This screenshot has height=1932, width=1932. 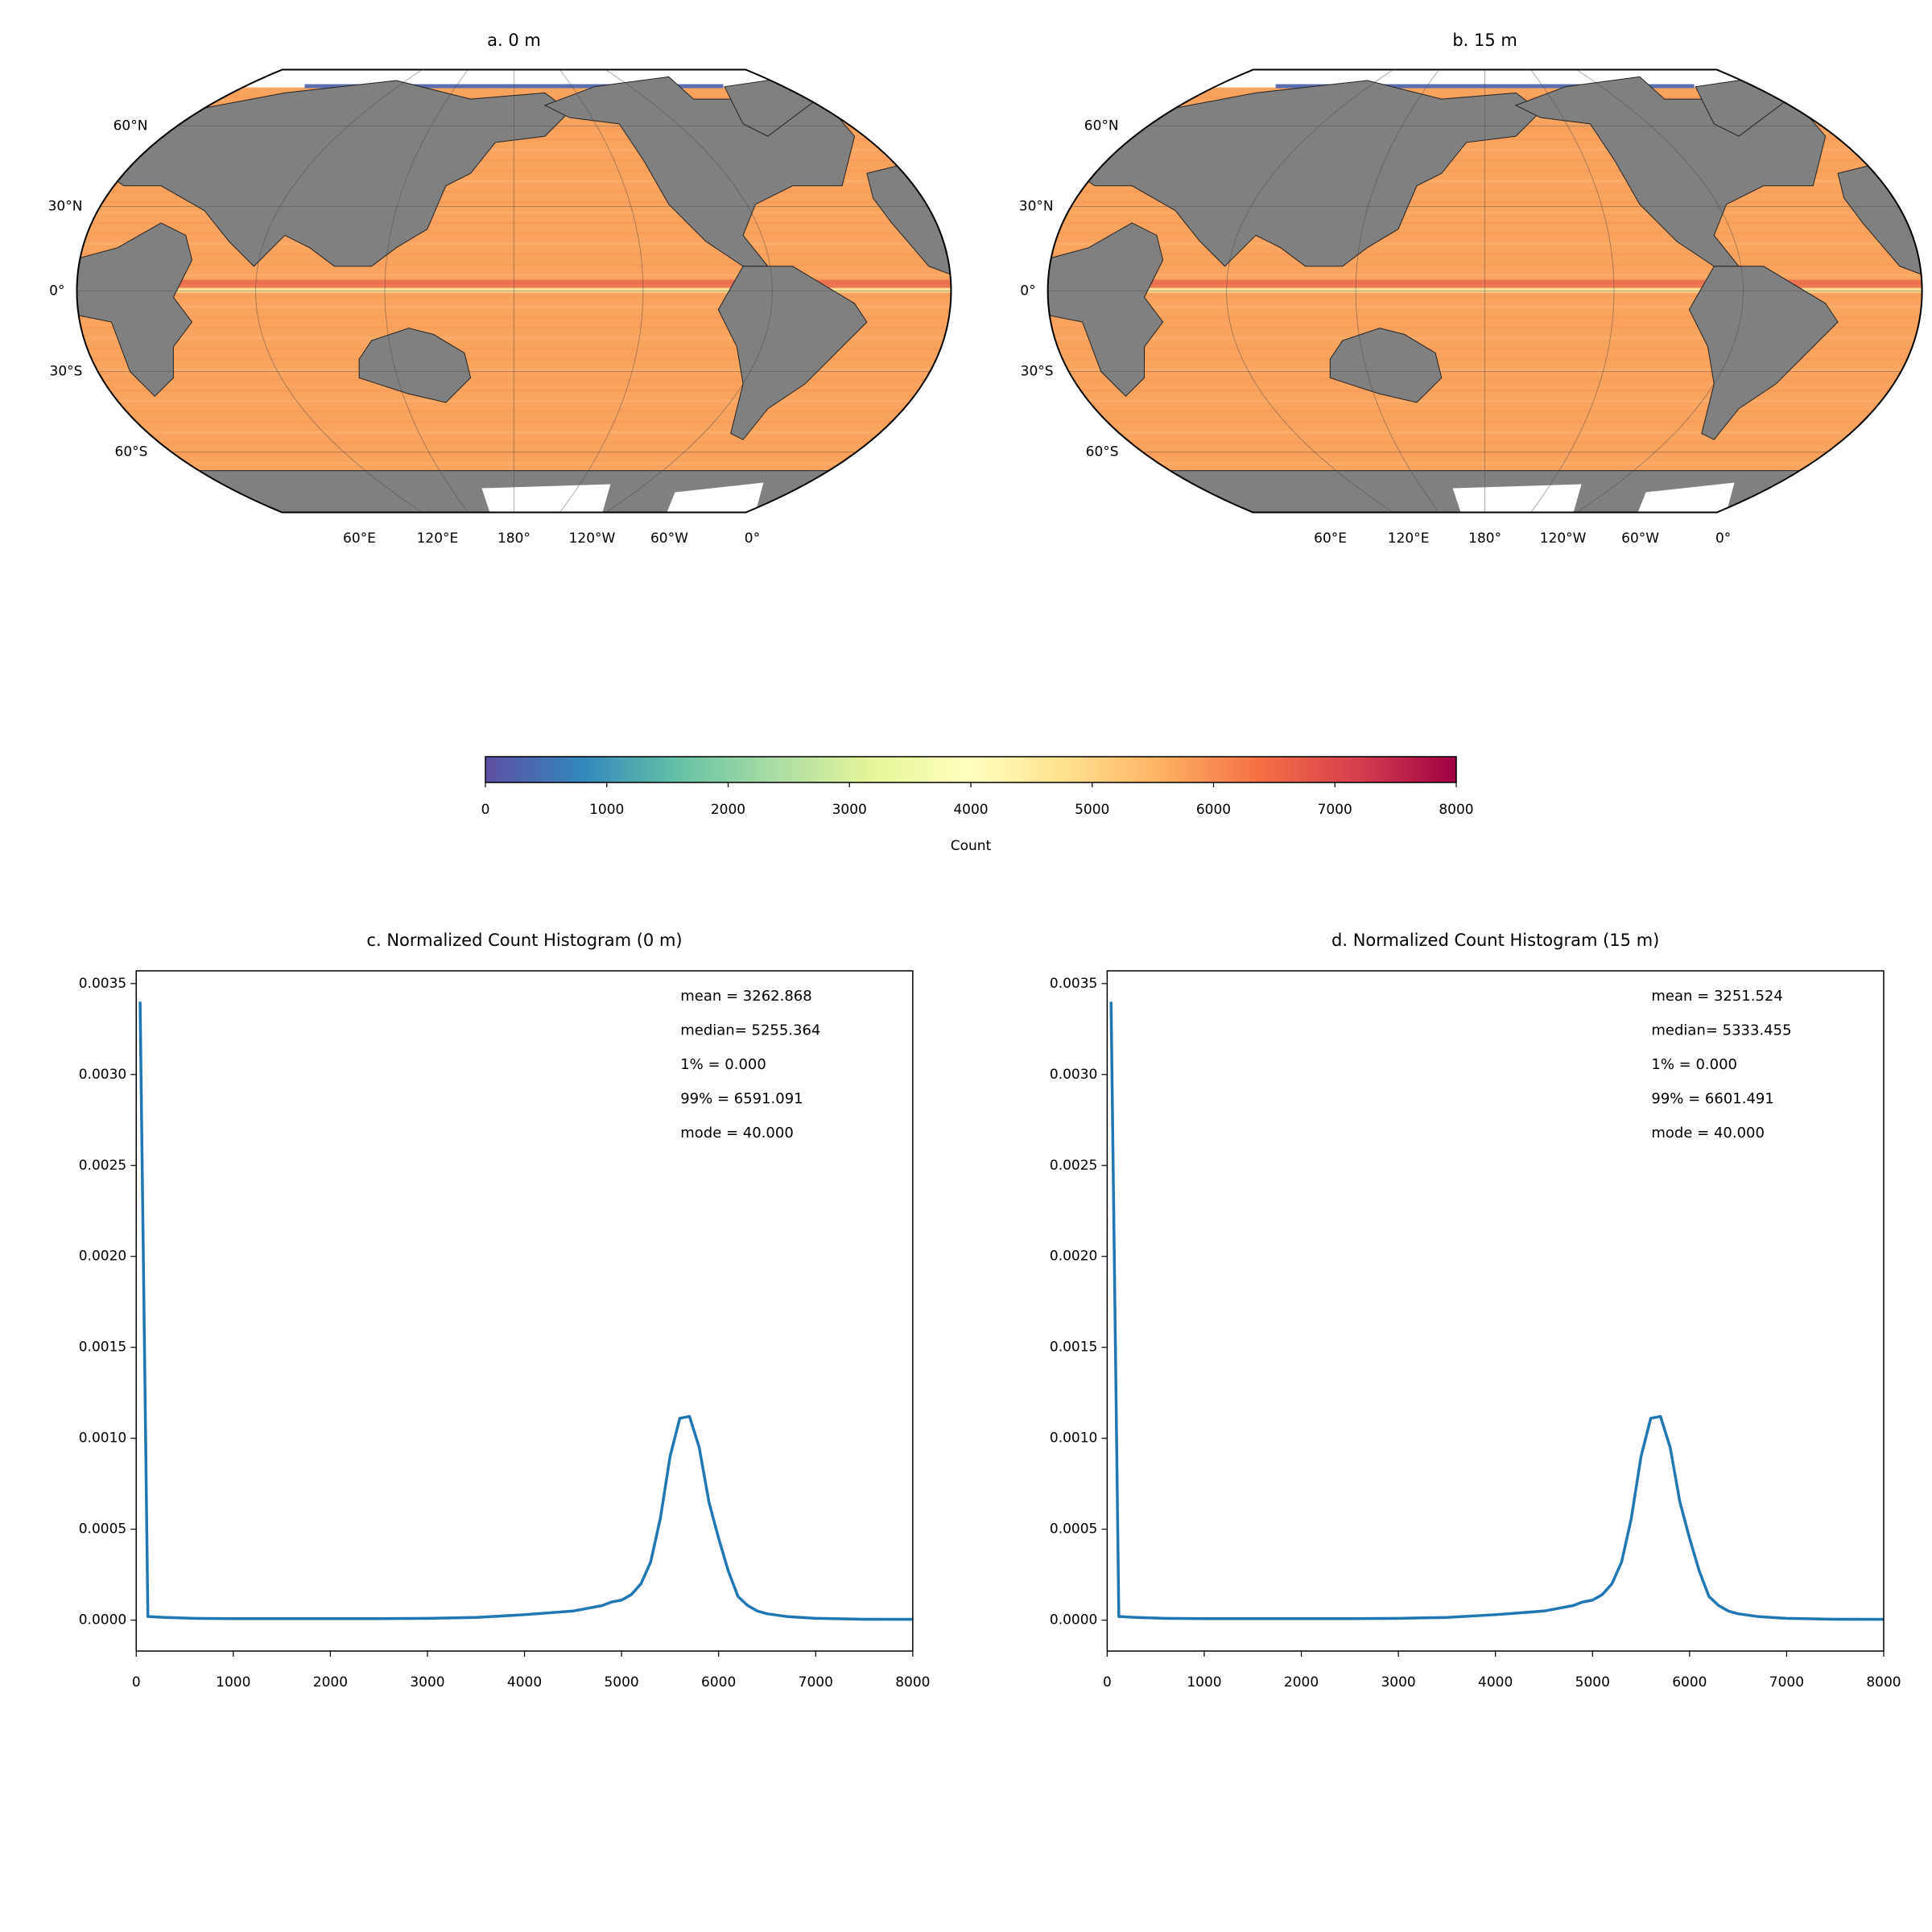 I want to click on colorbar-tick-label: 3000, so click(x=849, y=810).